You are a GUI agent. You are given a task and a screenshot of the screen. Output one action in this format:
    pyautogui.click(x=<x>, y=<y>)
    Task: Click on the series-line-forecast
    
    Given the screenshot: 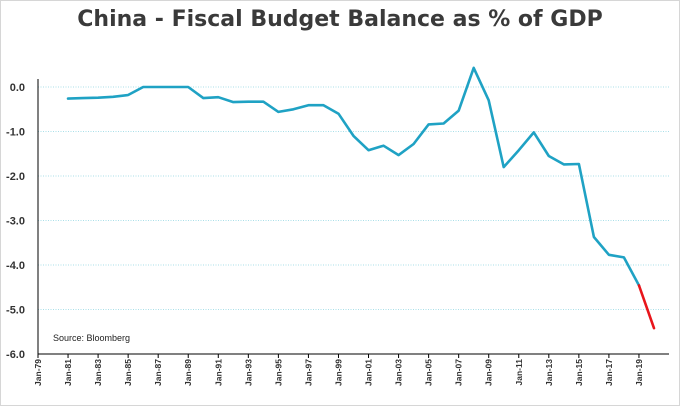 What is the action you would take?
    pyautogui.click(x=646, y=307)
    